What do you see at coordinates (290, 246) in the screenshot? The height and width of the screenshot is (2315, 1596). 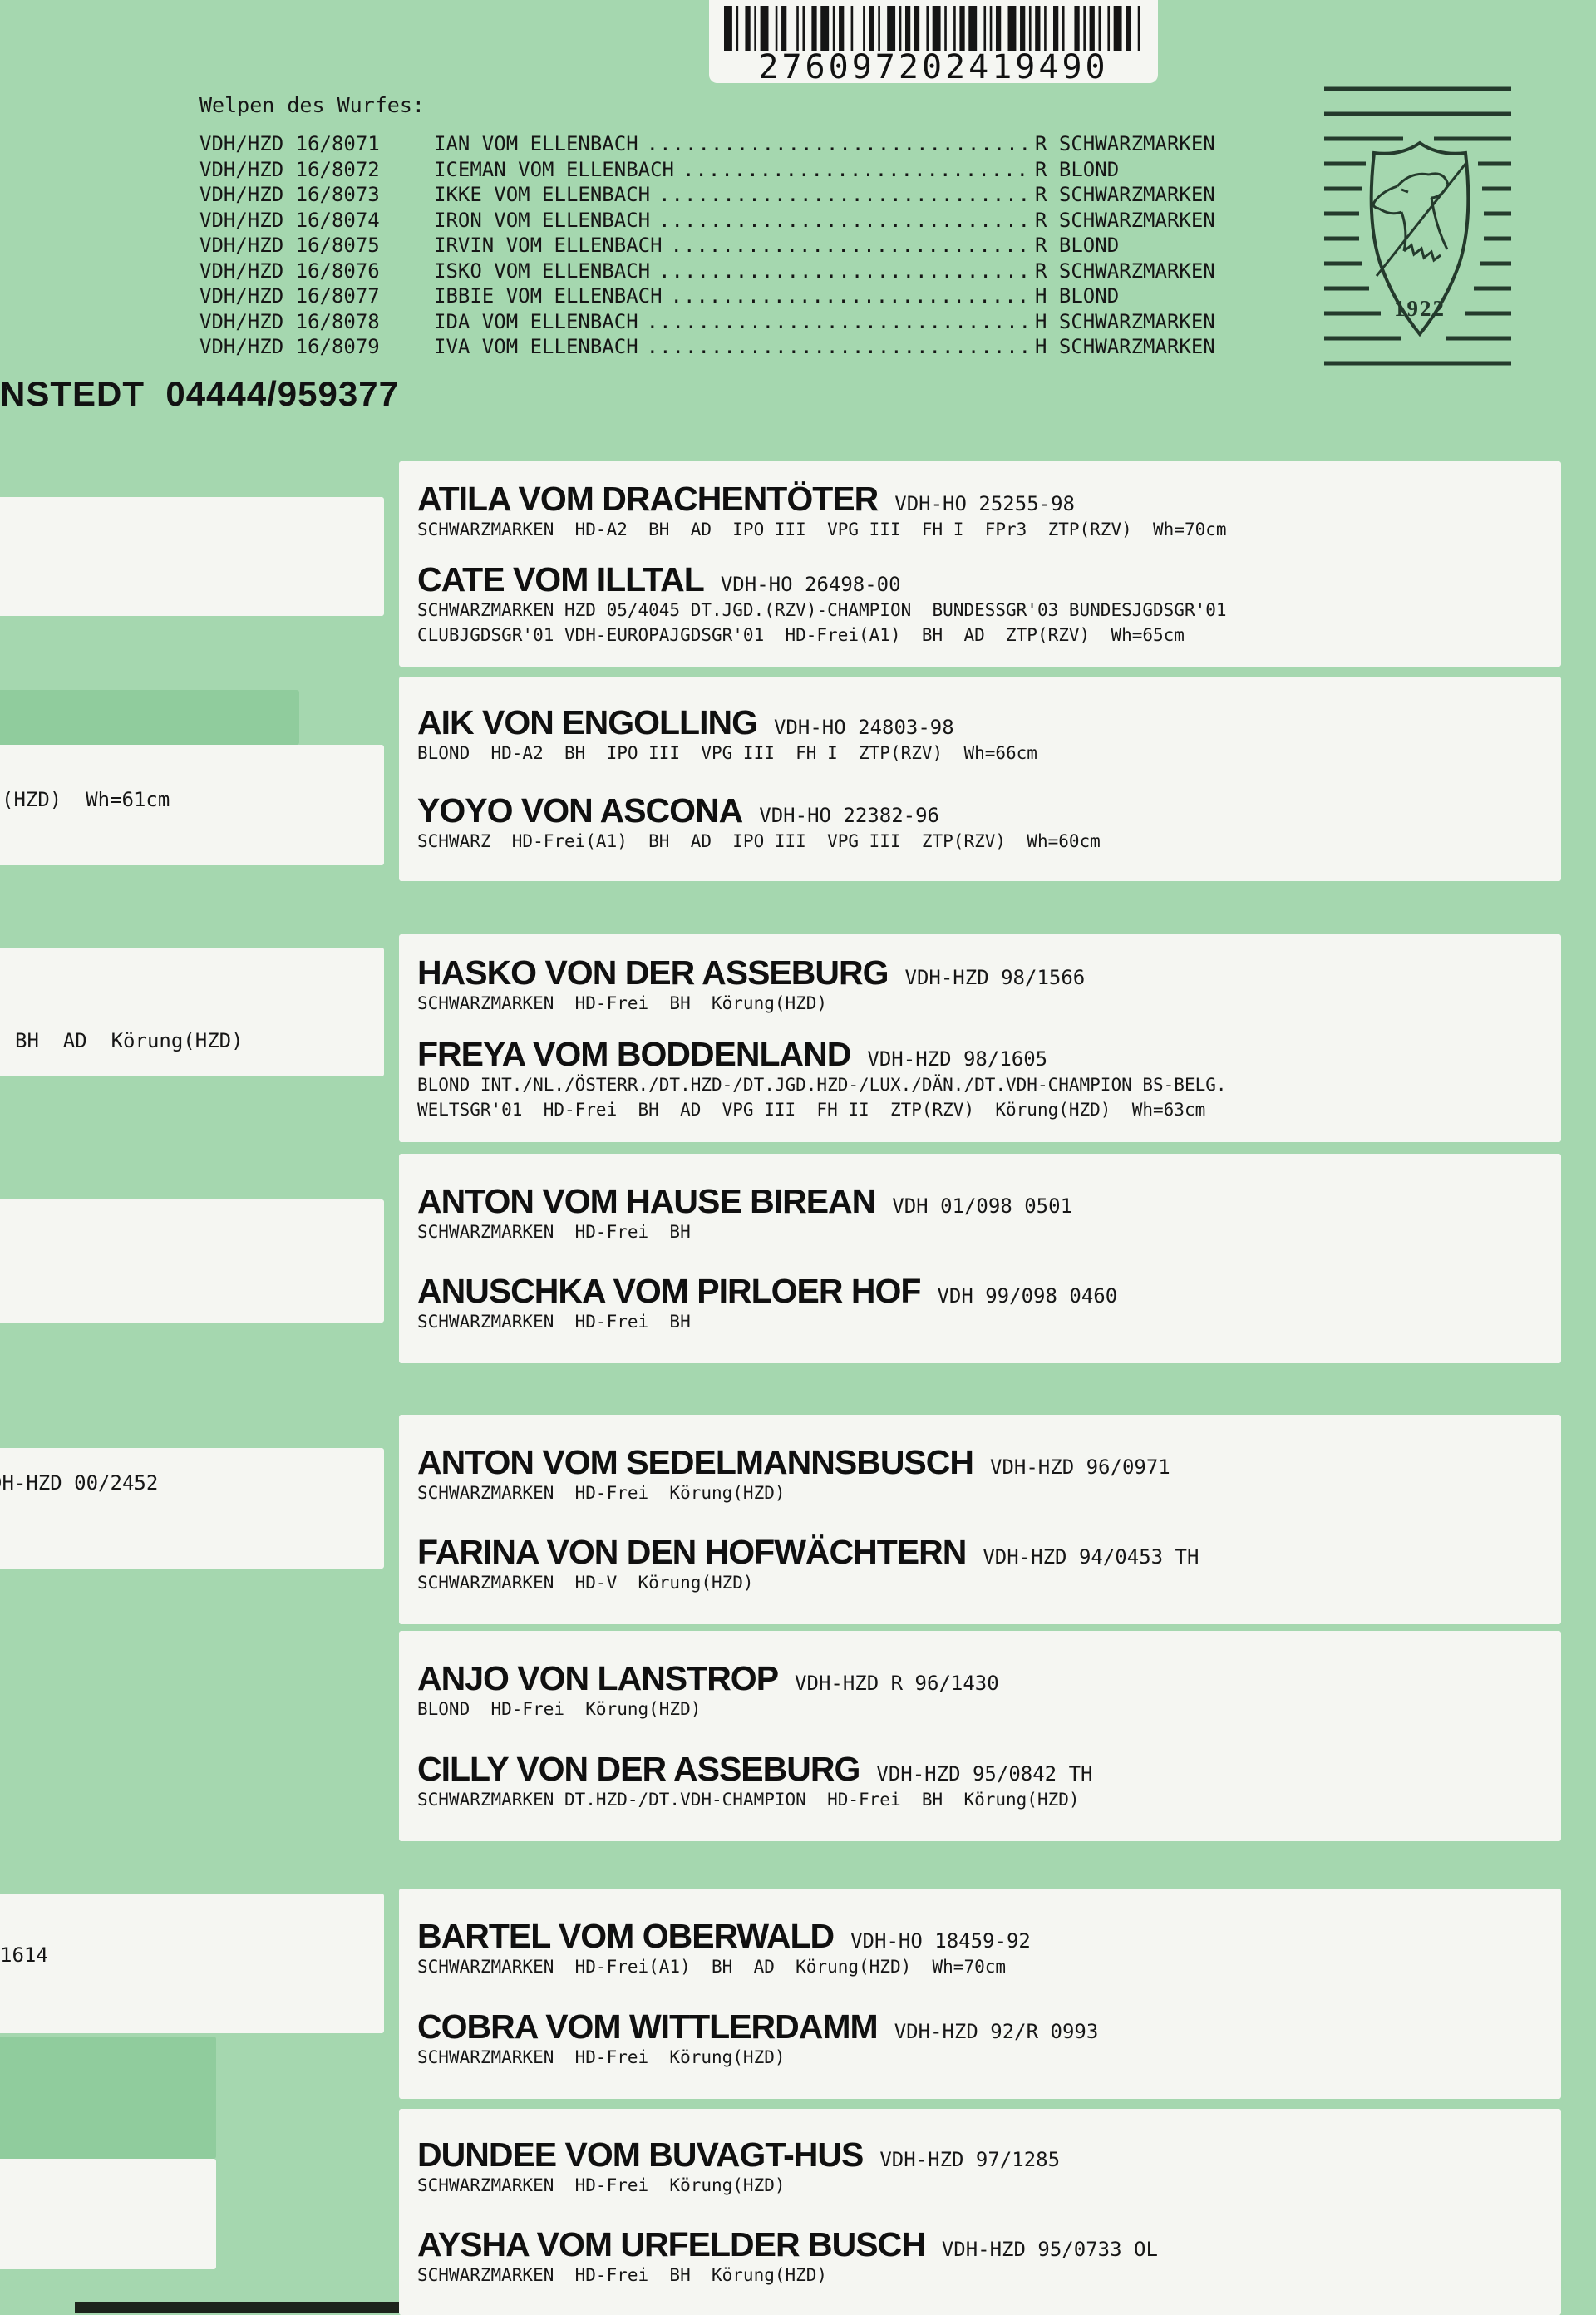 I see `puppy-registration: VDH/HZD 16/8075` at bounding box center [290, 246].